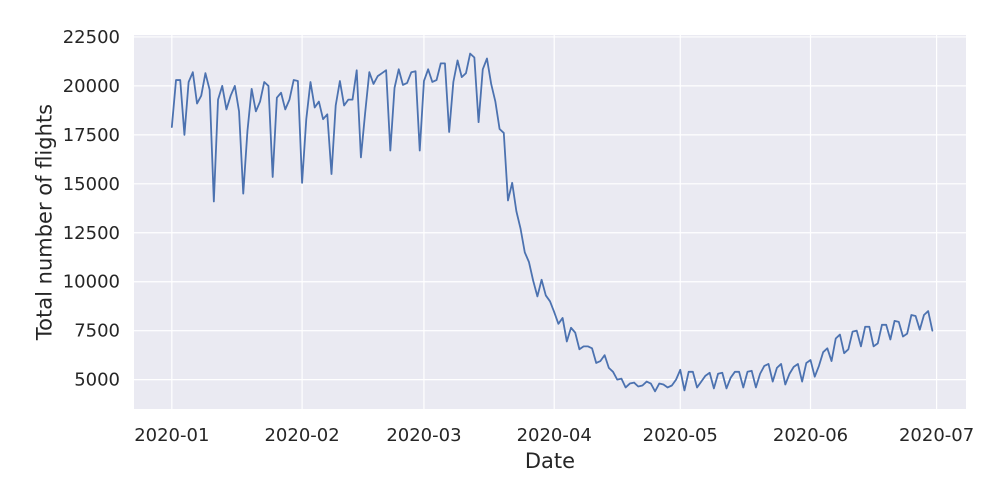 The height and width of the screenshot is (500, 1000). I want to click on y-tick-label: 17500, so click(91, 135).